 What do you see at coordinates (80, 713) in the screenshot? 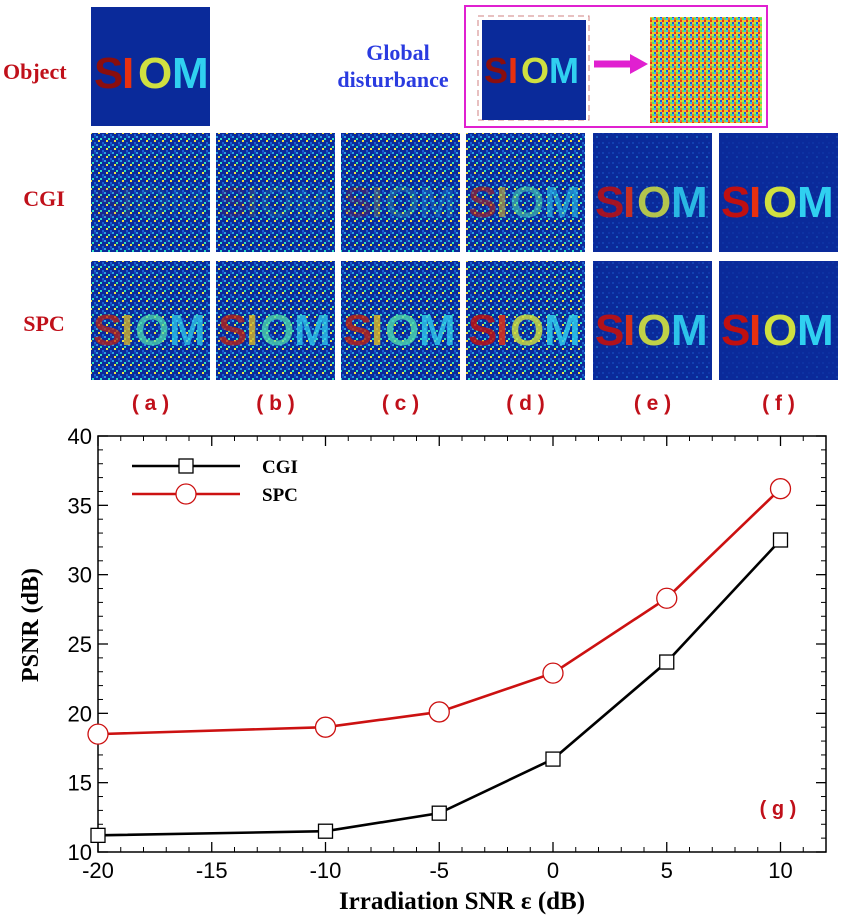
I see `y-tick-label: 20` at bounding box center [80, 713].